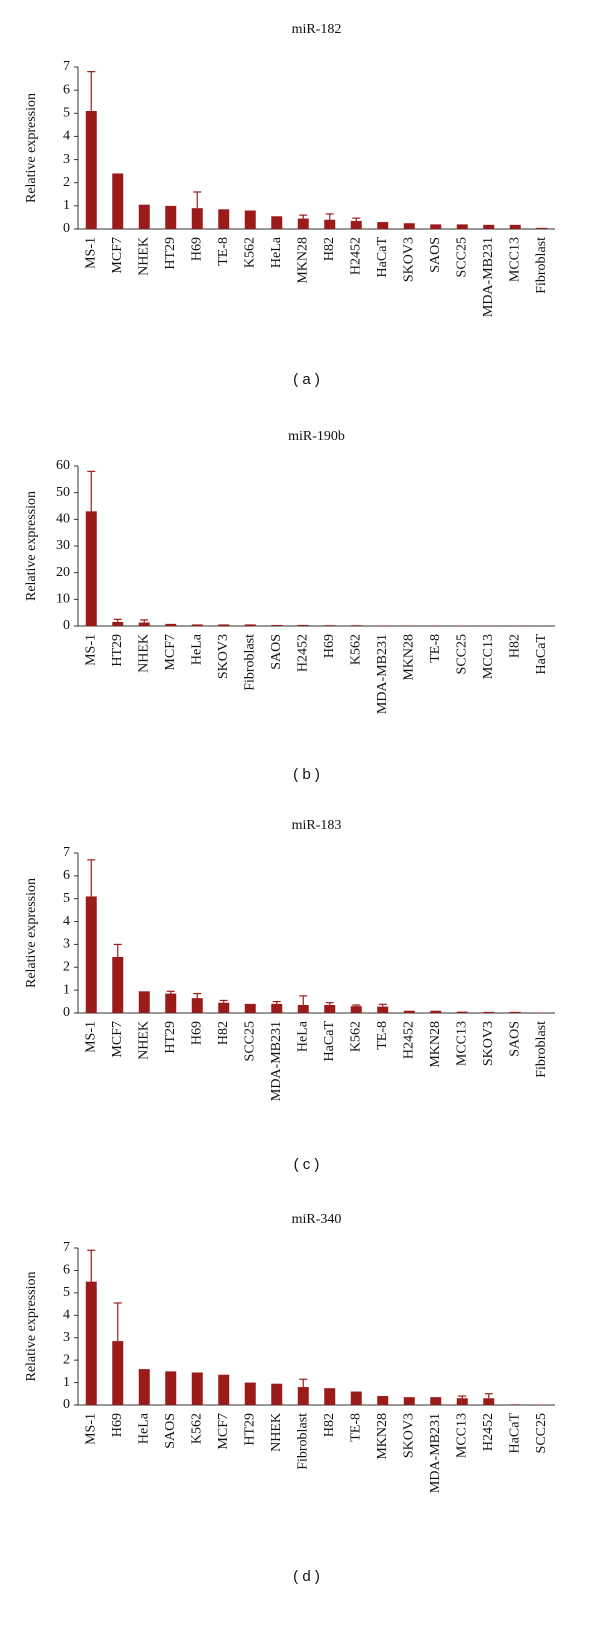 Image resolution: width=600 pixels, height=1637 pixels. I want to click on x-tick-label: MCC13, so click(514, 259).